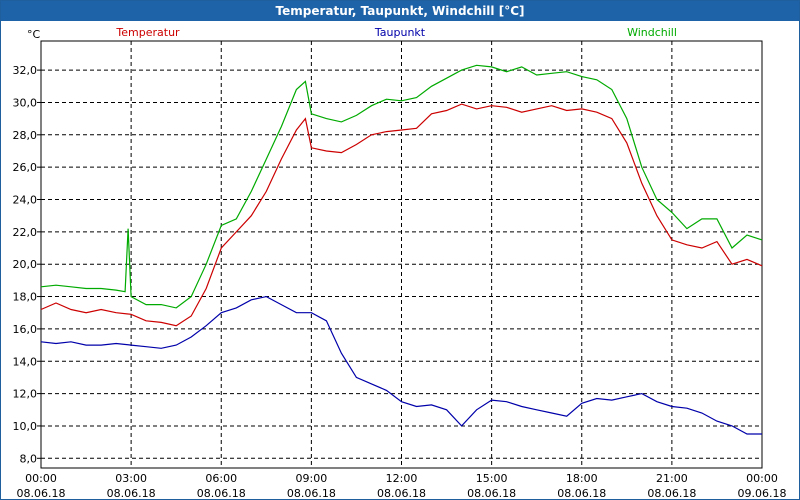  What do you see at coordinates (25, 102) in the screenshot?
I see `y-tick-label: 30,0` at bounding box center [25, 102].